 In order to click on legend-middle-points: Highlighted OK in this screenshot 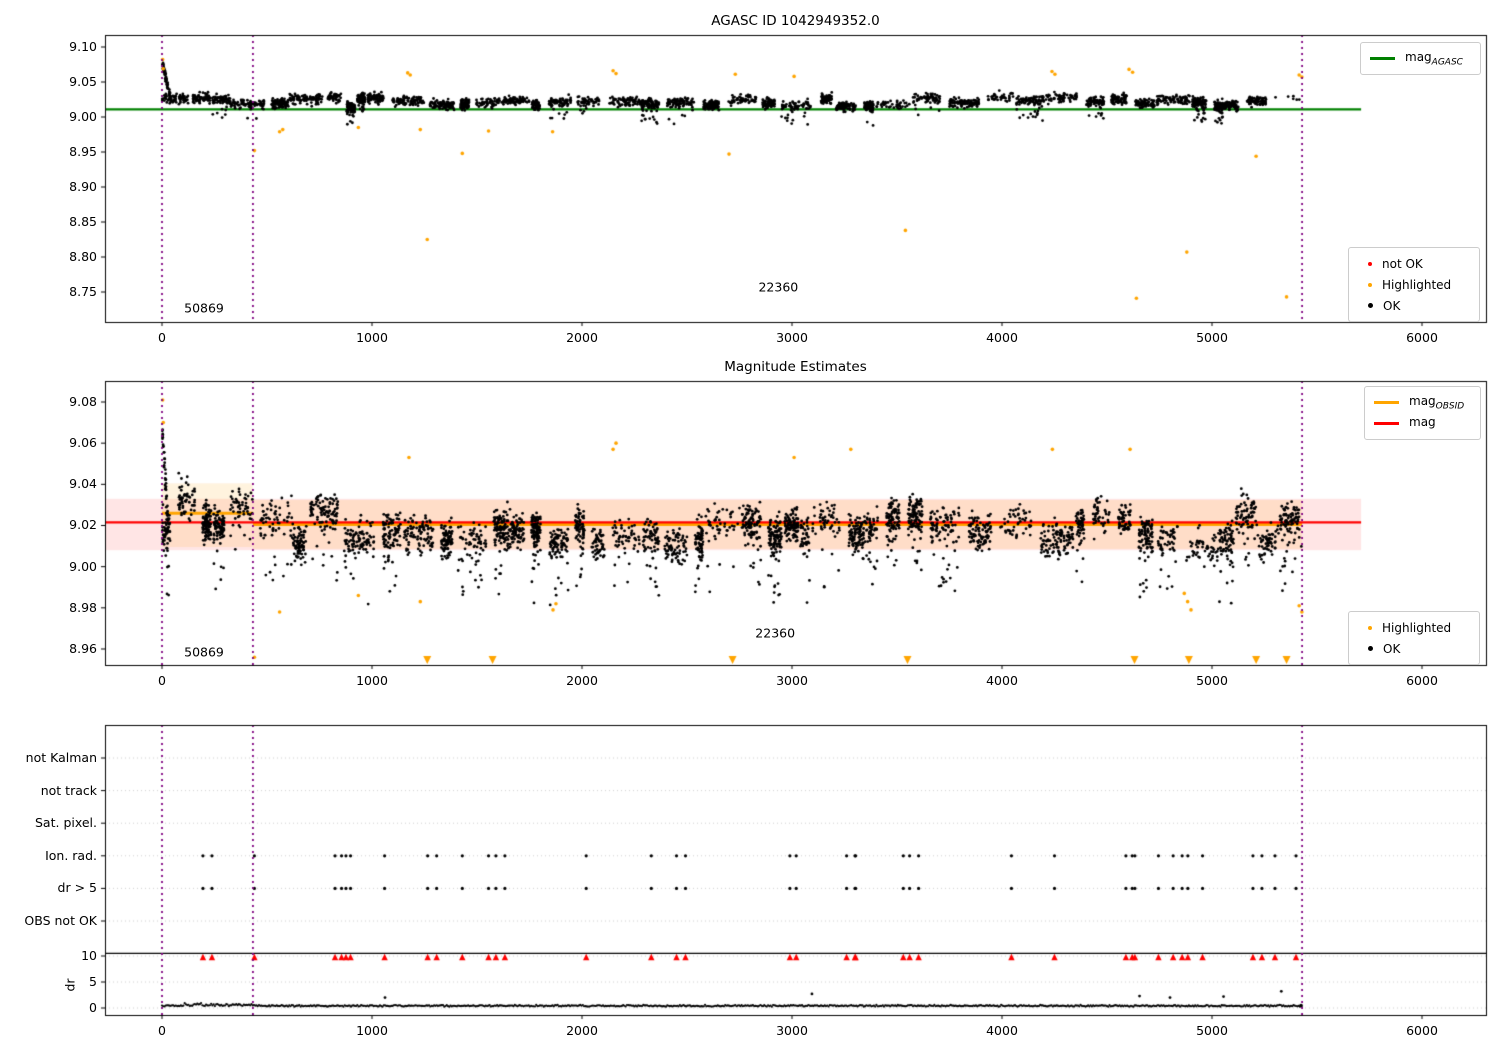, I will do `click(1414, 638)`.